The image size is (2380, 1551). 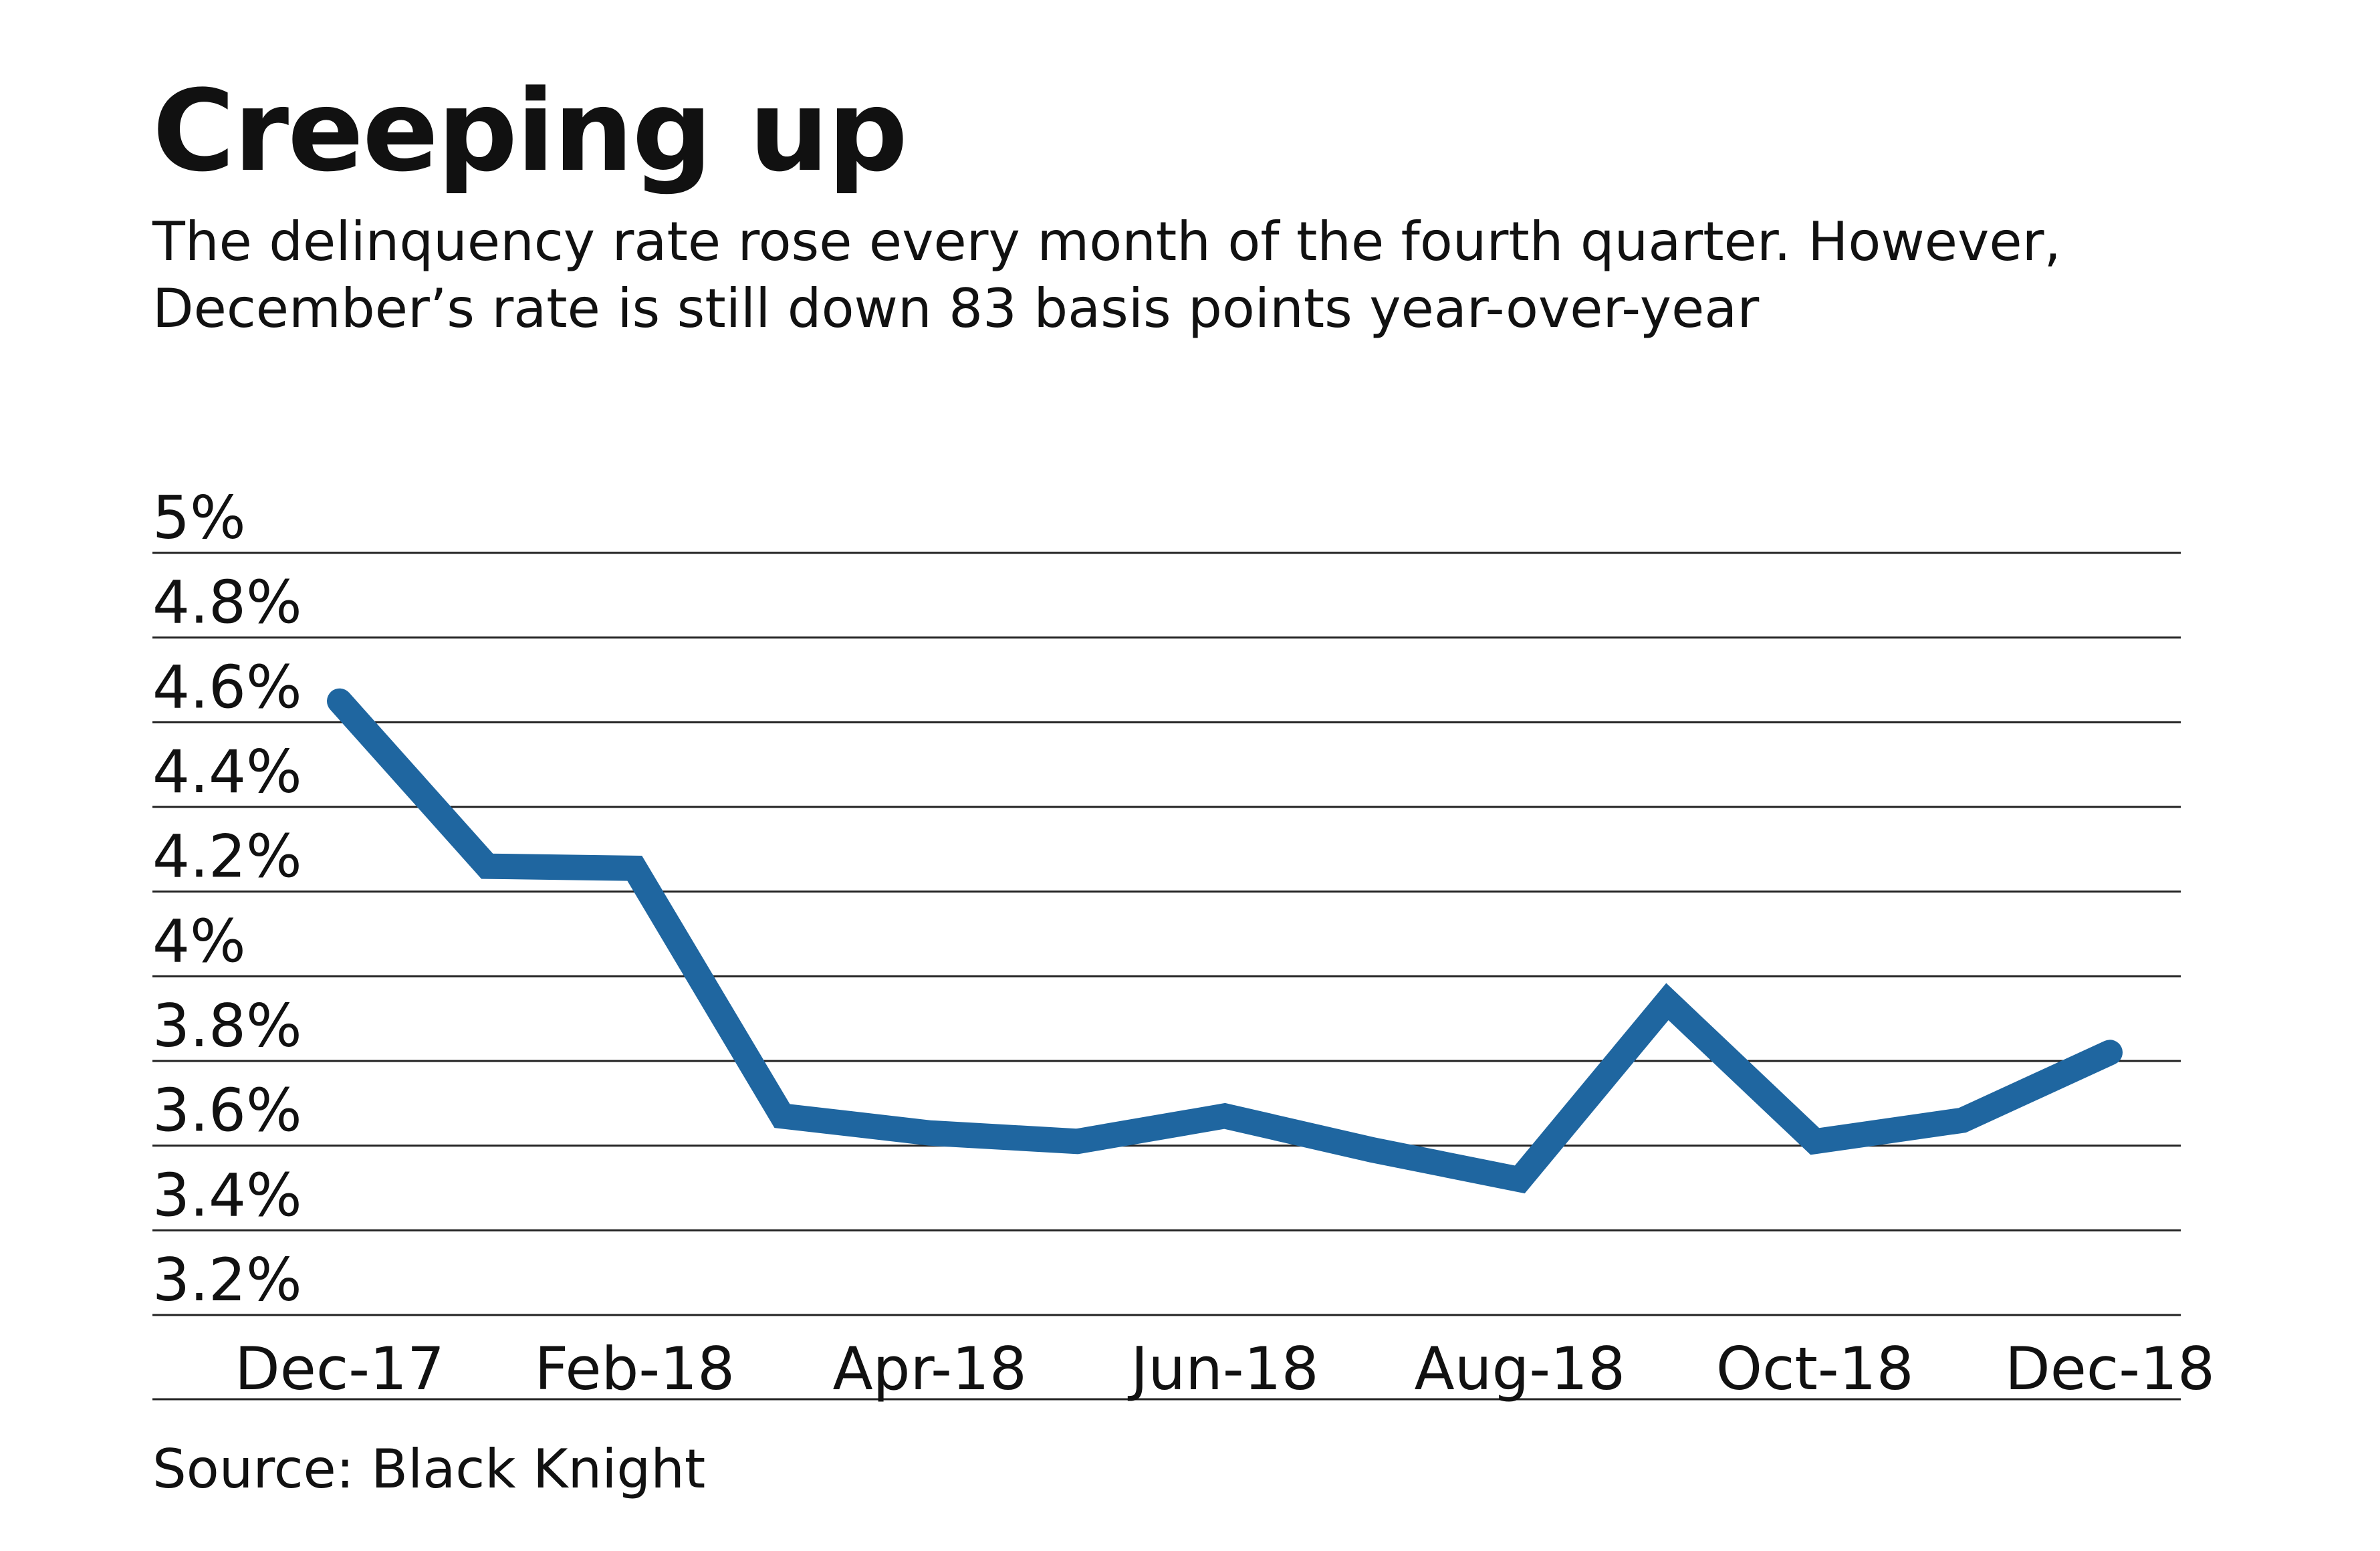 What do you see at coordinates (227, 1025) in the screenshot?
I see `y-tick-label: 3.8%` at bounding box center [227, 1025].